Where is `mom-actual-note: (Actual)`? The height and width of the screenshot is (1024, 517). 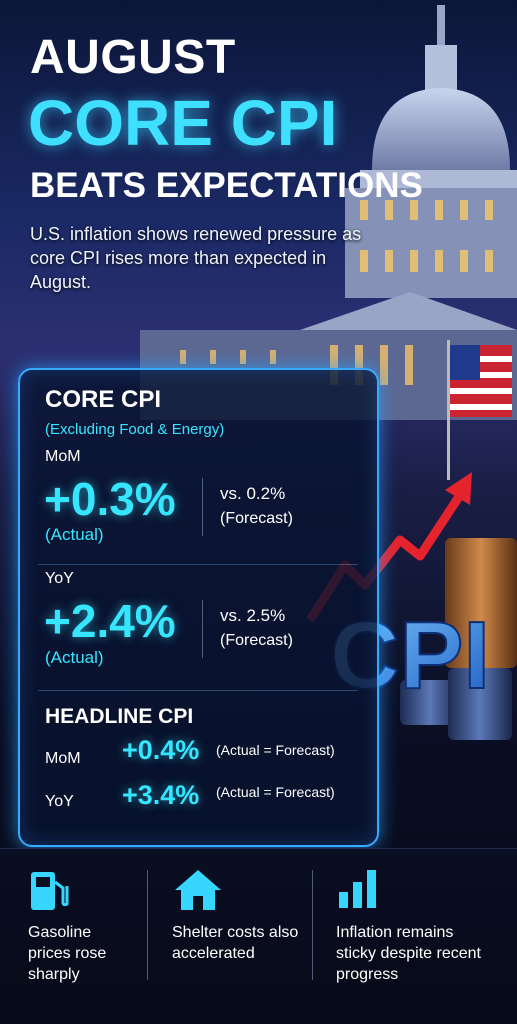
mom-actual-note: (Actual) is located at coordinates (74, 534).